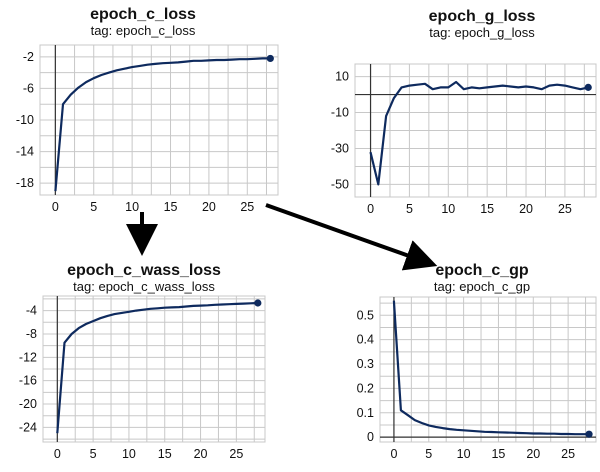  What do you see at coordinates (365, 388) in the screenshot?
I see `y-tick-label: 0.2` at bounding box center [365, 388].